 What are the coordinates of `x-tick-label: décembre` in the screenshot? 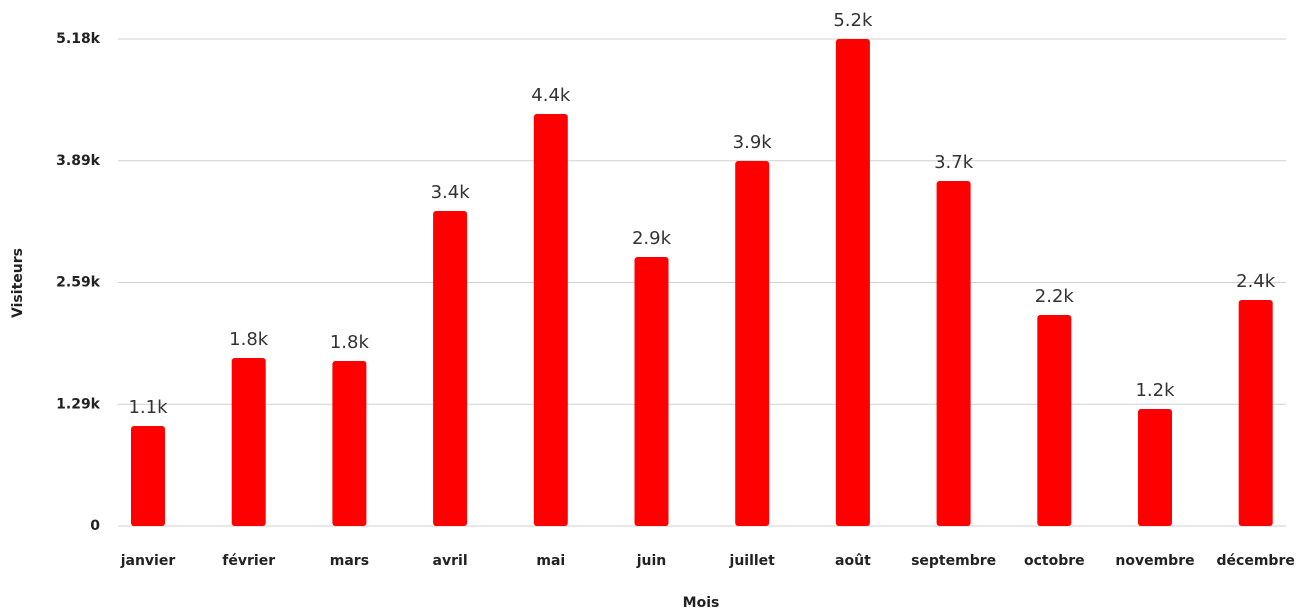 It's located at (1256, 561).